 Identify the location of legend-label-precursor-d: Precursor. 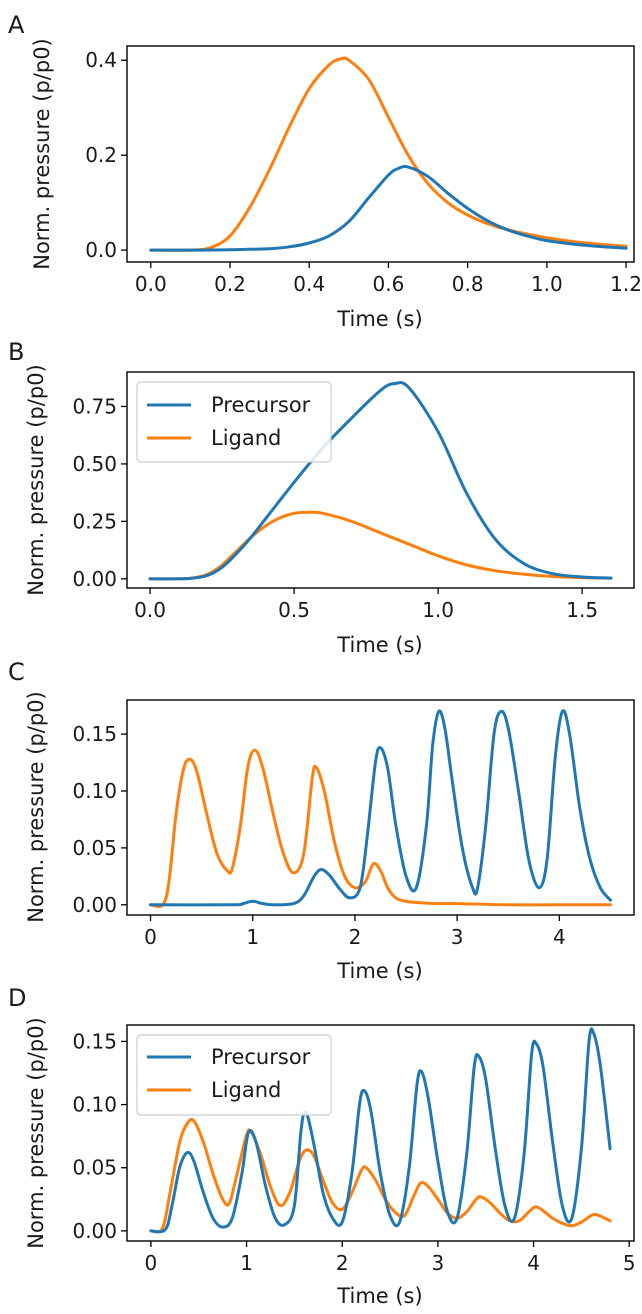
(261, 1057).